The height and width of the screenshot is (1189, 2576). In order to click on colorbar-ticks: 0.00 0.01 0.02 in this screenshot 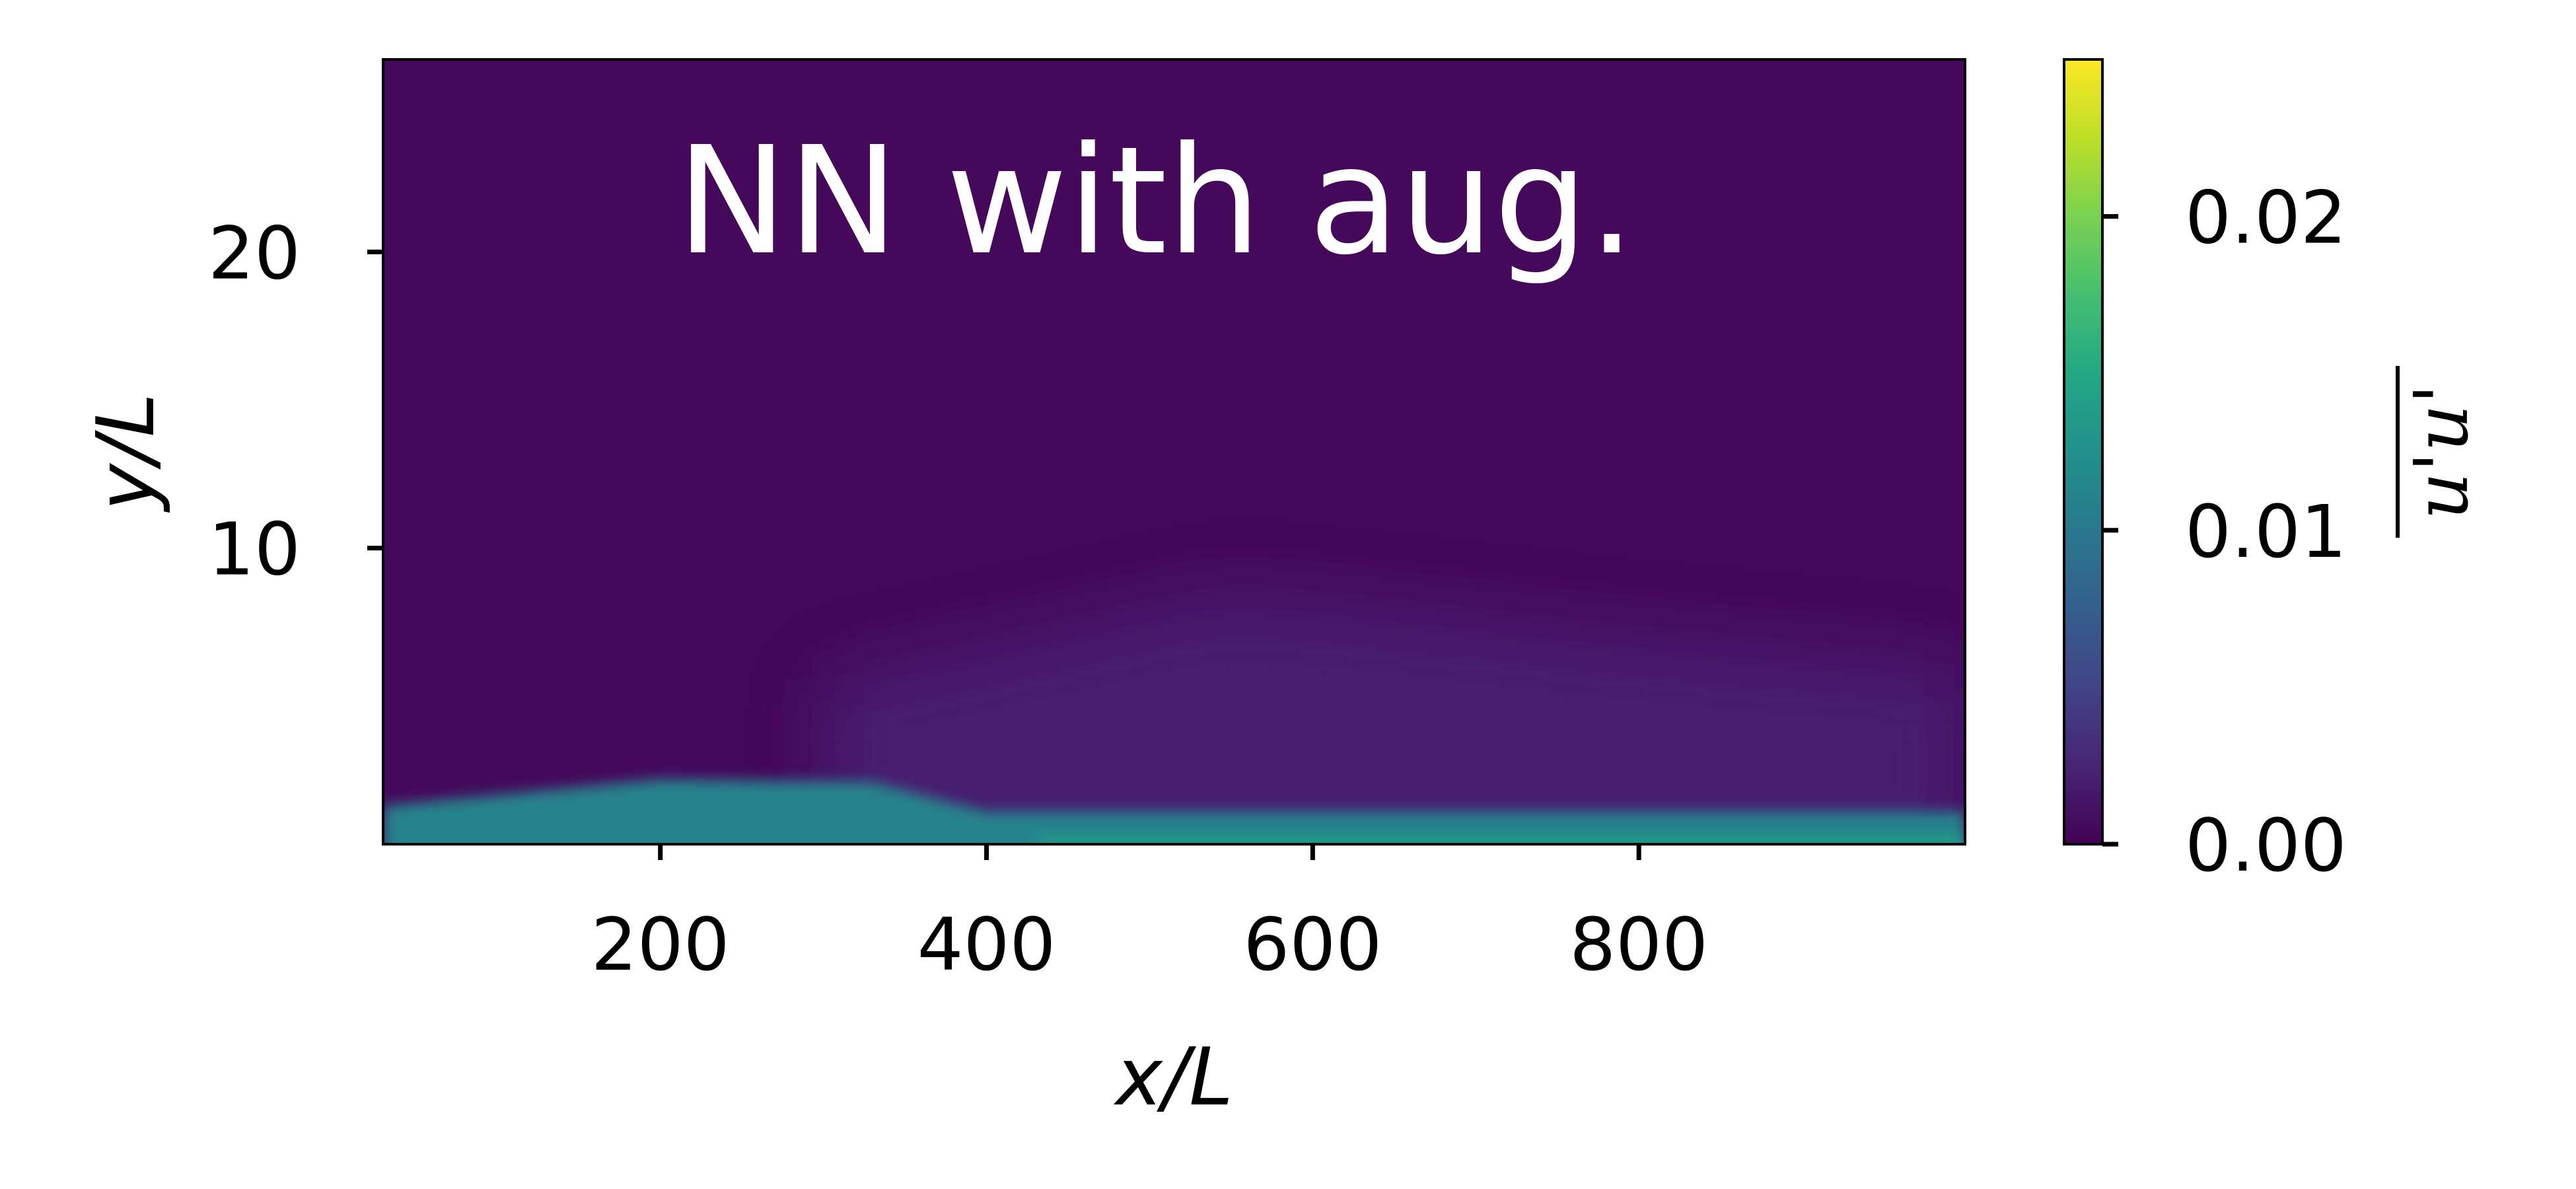, I will do `click(2224, 532)`.